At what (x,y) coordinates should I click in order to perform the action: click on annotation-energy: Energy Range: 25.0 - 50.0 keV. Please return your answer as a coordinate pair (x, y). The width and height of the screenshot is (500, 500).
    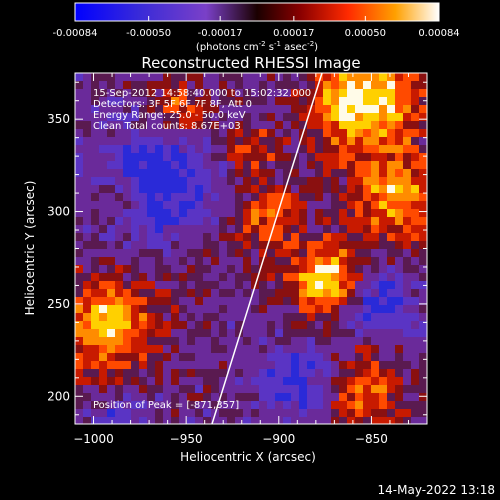
    Looking at the image, I should click on (169, 115).